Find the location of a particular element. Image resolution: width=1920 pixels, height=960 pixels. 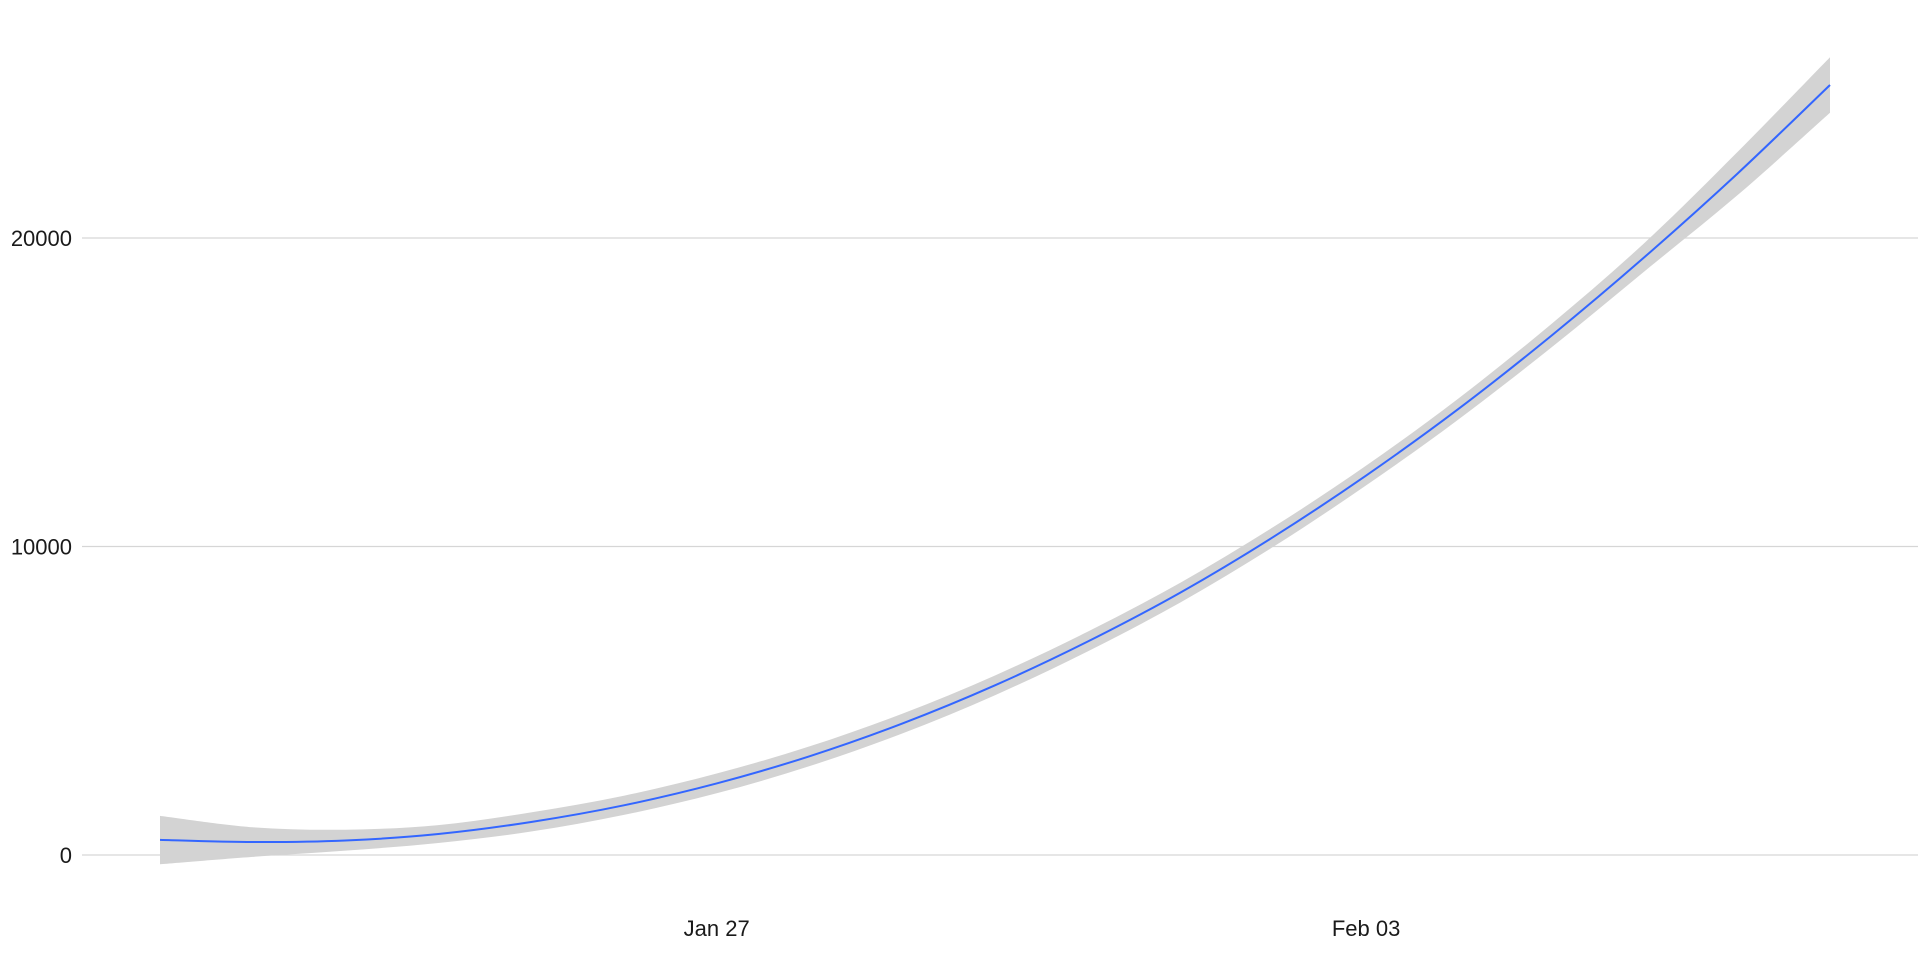

y-tick-label-10000: 10000 is located at coordinates (41, 547).